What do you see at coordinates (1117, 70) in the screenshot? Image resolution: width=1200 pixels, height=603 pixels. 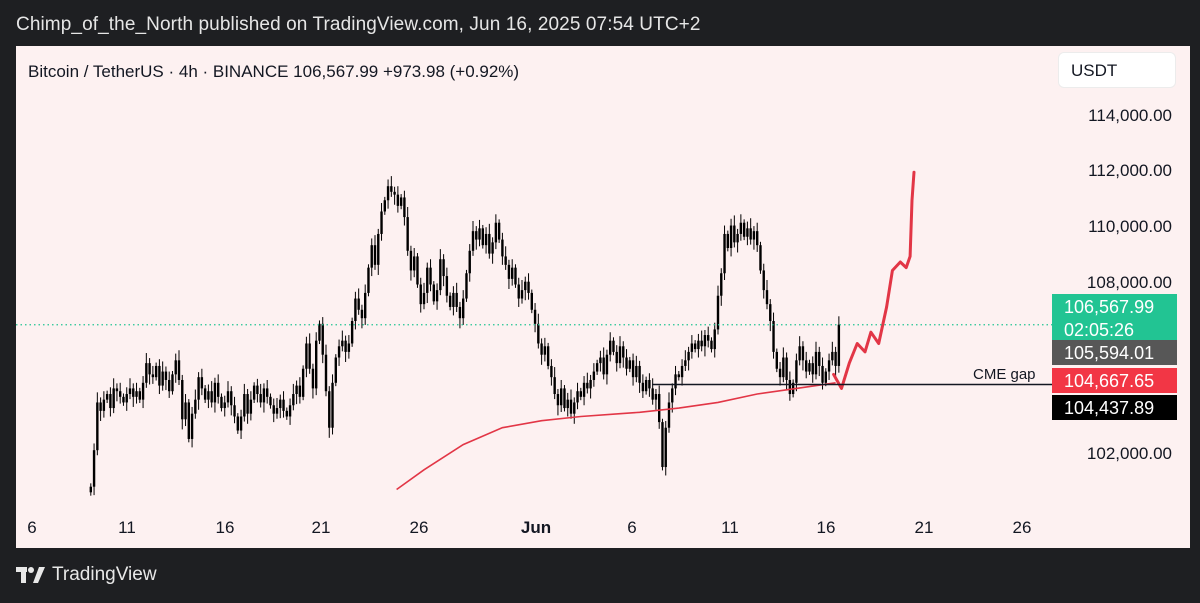 I see `currency-button: USDT` at bounding box center [1117, 70].